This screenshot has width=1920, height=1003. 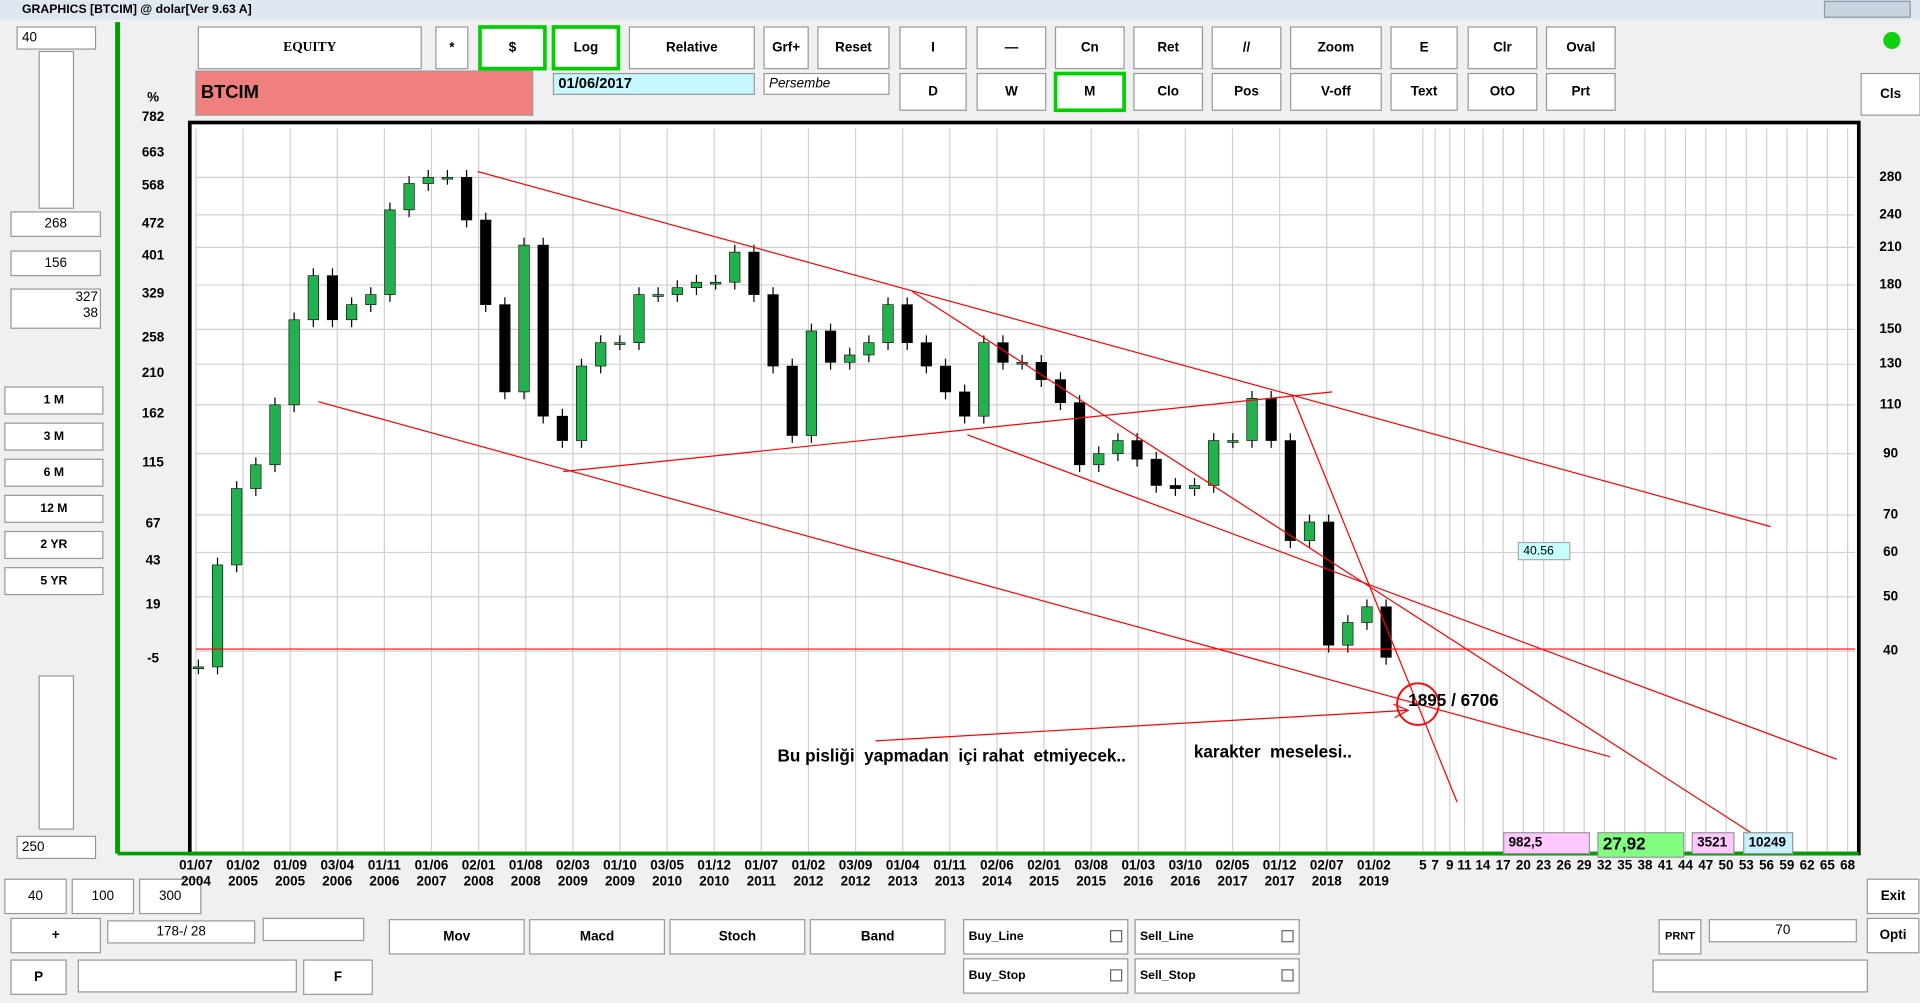 I want to click on x-tick-label: 2017, so click(x=1280, y=880).